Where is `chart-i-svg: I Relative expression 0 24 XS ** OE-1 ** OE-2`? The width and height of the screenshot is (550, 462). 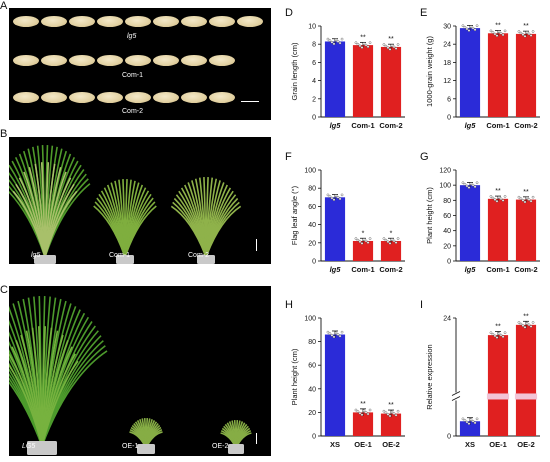 chart-i-svg: I Relative expression 0 24 XS ** OE-1 ** OE-2 is located at coordinates (480, 374).